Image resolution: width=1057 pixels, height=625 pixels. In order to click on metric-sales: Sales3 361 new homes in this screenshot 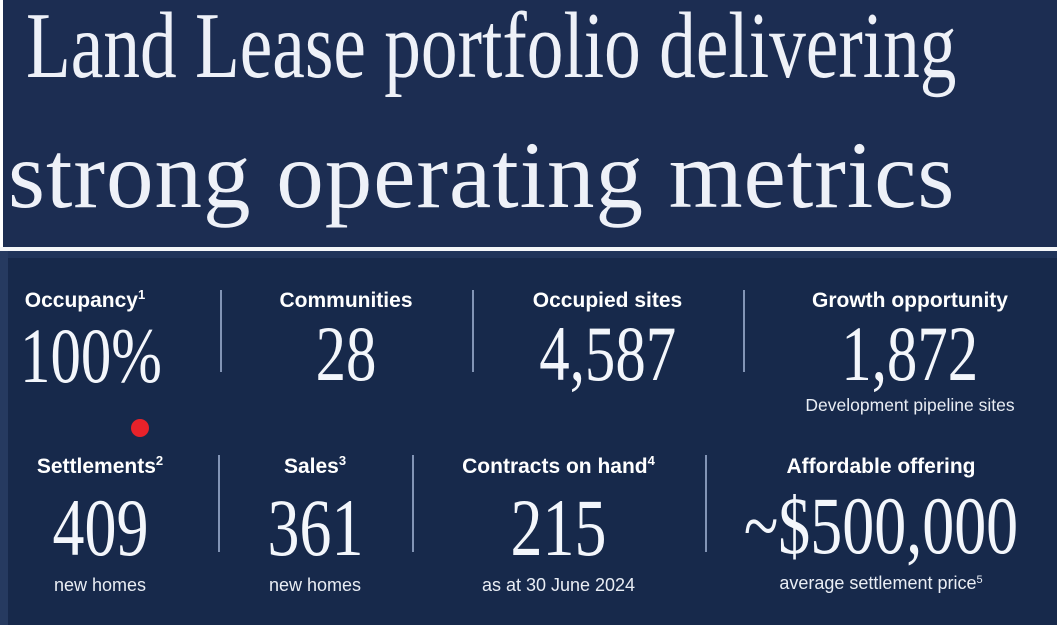, I will do `click(315, 524)`.